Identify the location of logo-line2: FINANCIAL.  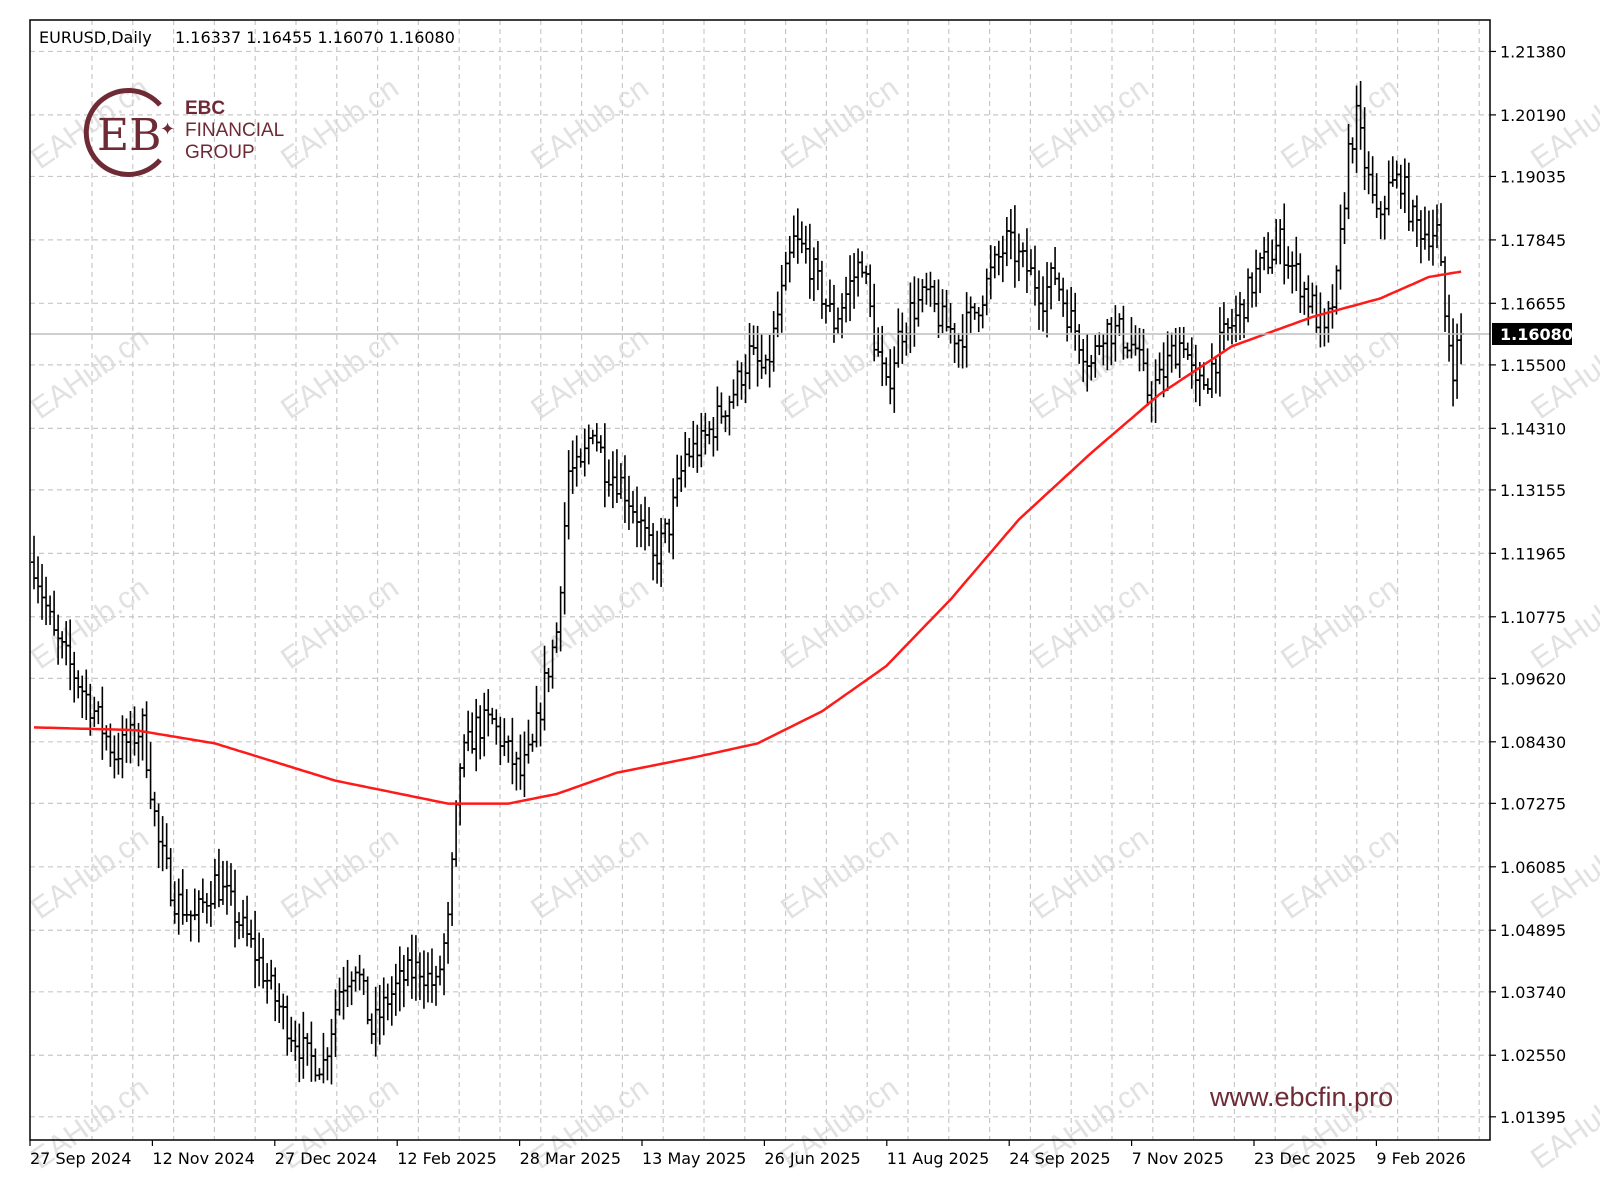
(234, 130).